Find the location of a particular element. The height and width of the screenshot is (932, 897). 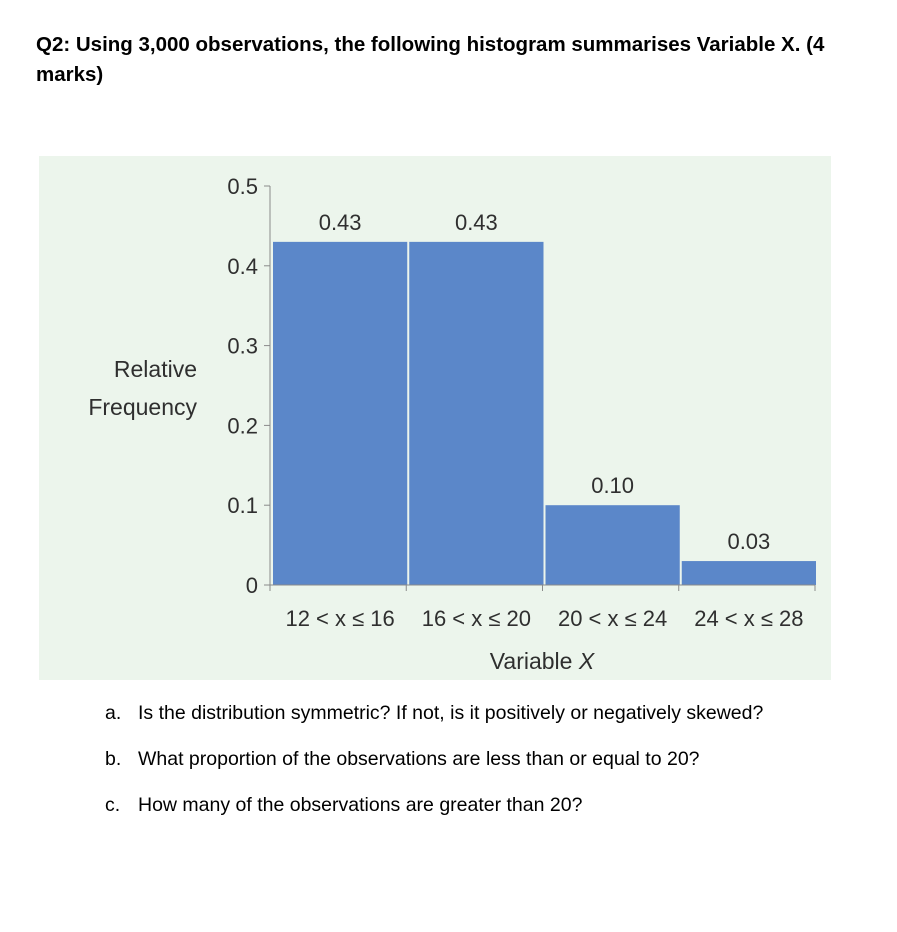

y-axis-title-line: Relative is located at coordinates (155, 369).